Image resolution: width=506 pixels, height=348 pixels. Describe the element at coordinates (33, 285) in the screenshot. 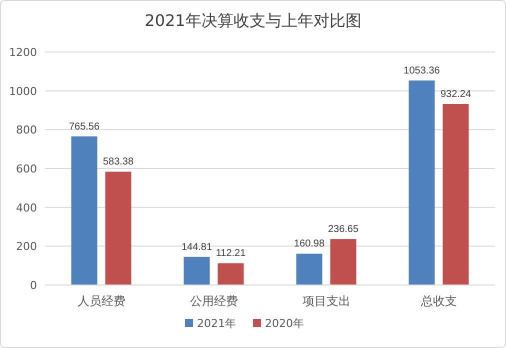

I see `y-tick-label: 0` at that location.